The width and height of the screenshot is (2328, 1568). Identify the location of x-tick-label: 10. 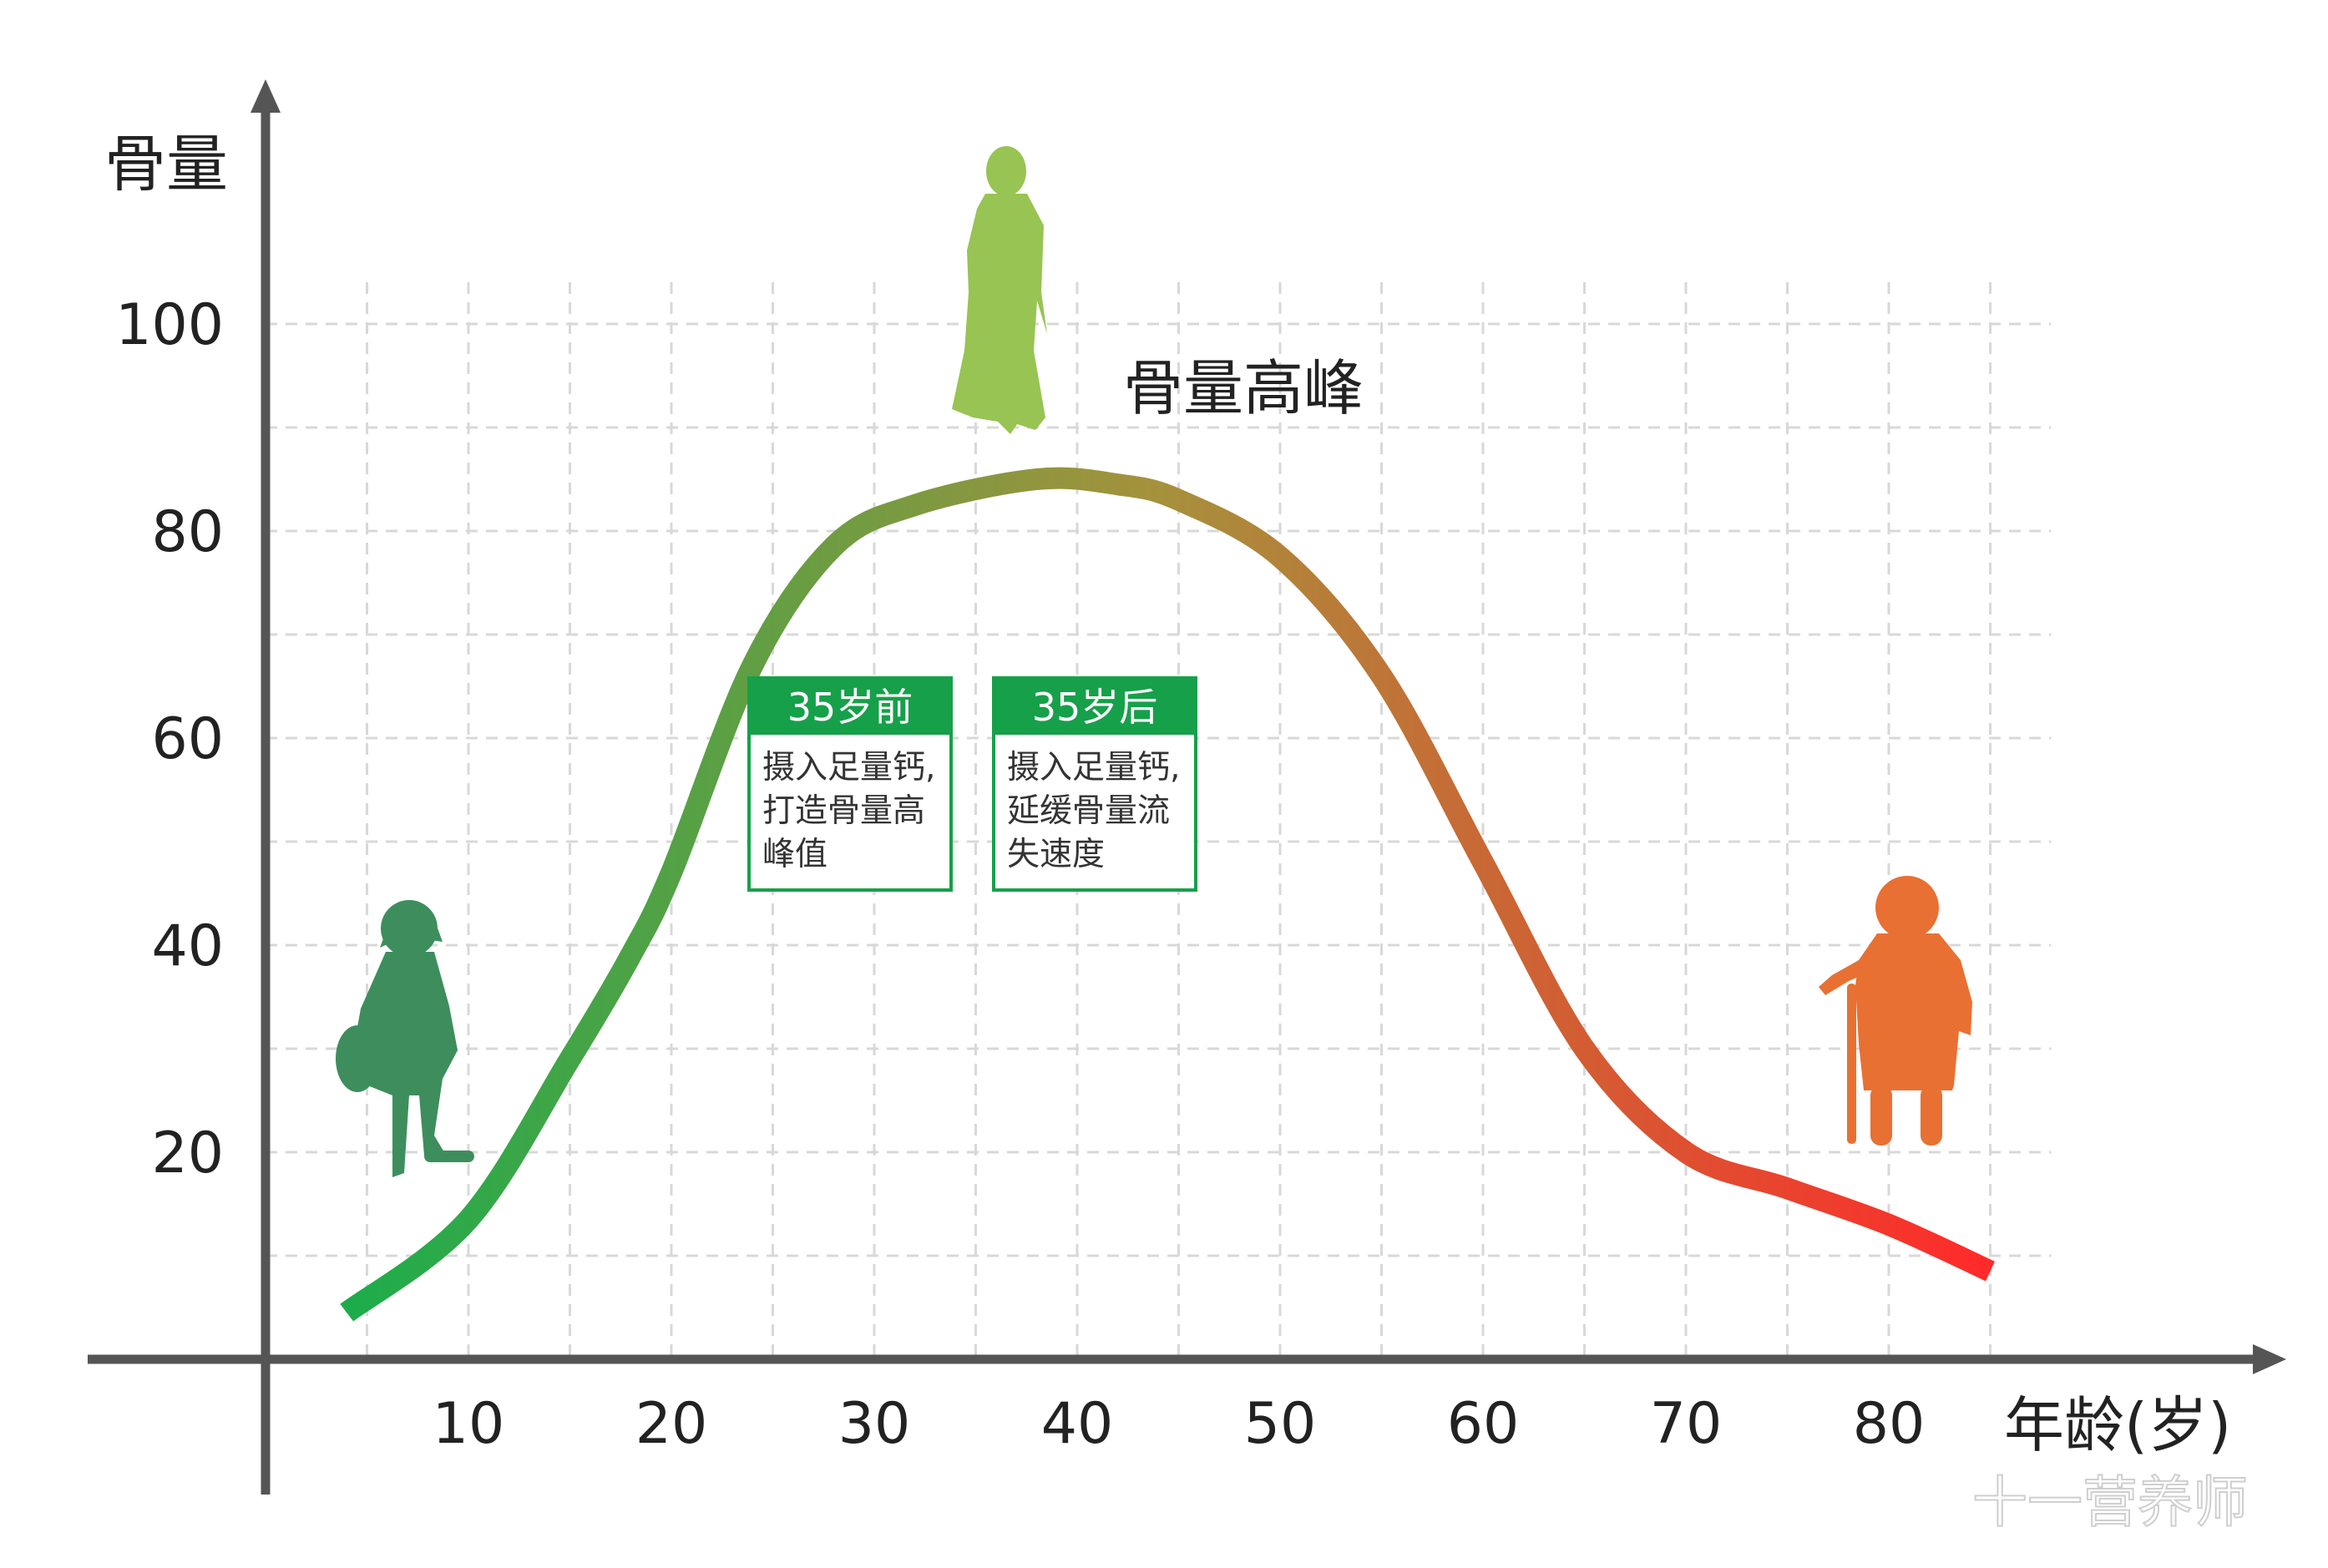
(469, 1424).